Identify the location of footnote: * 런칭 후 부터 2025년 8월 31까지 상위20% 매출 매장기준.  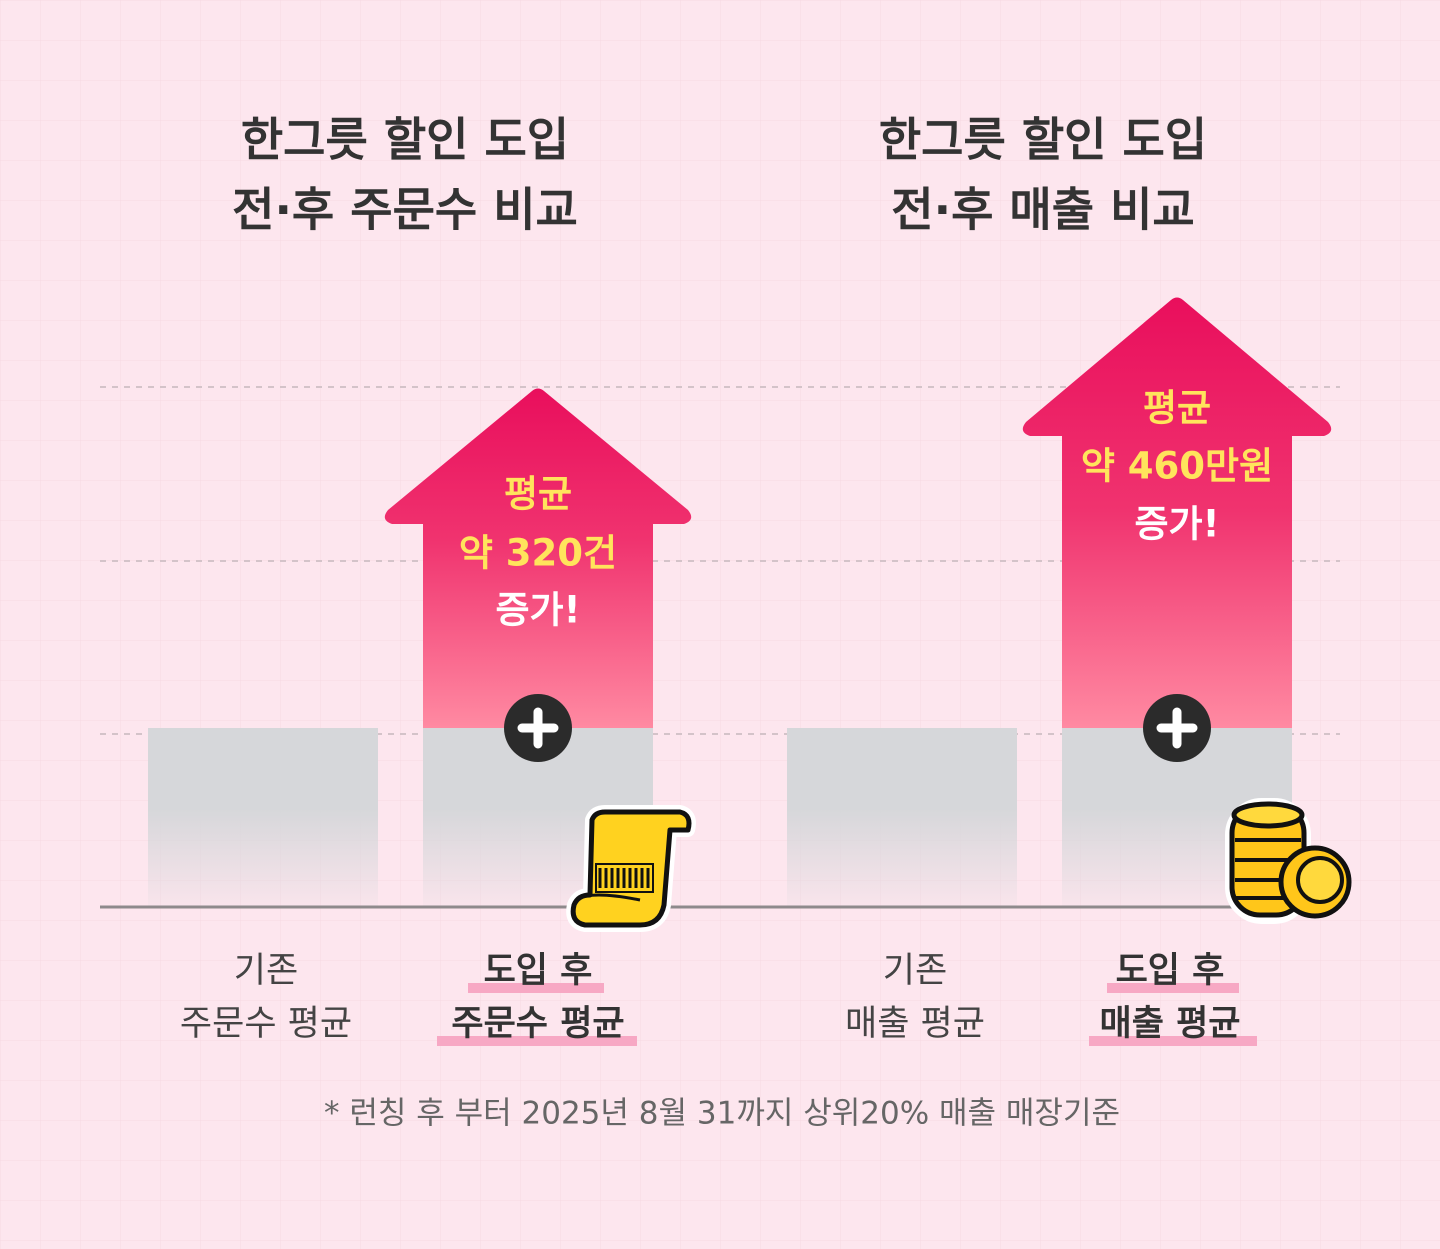
(722, 1114).